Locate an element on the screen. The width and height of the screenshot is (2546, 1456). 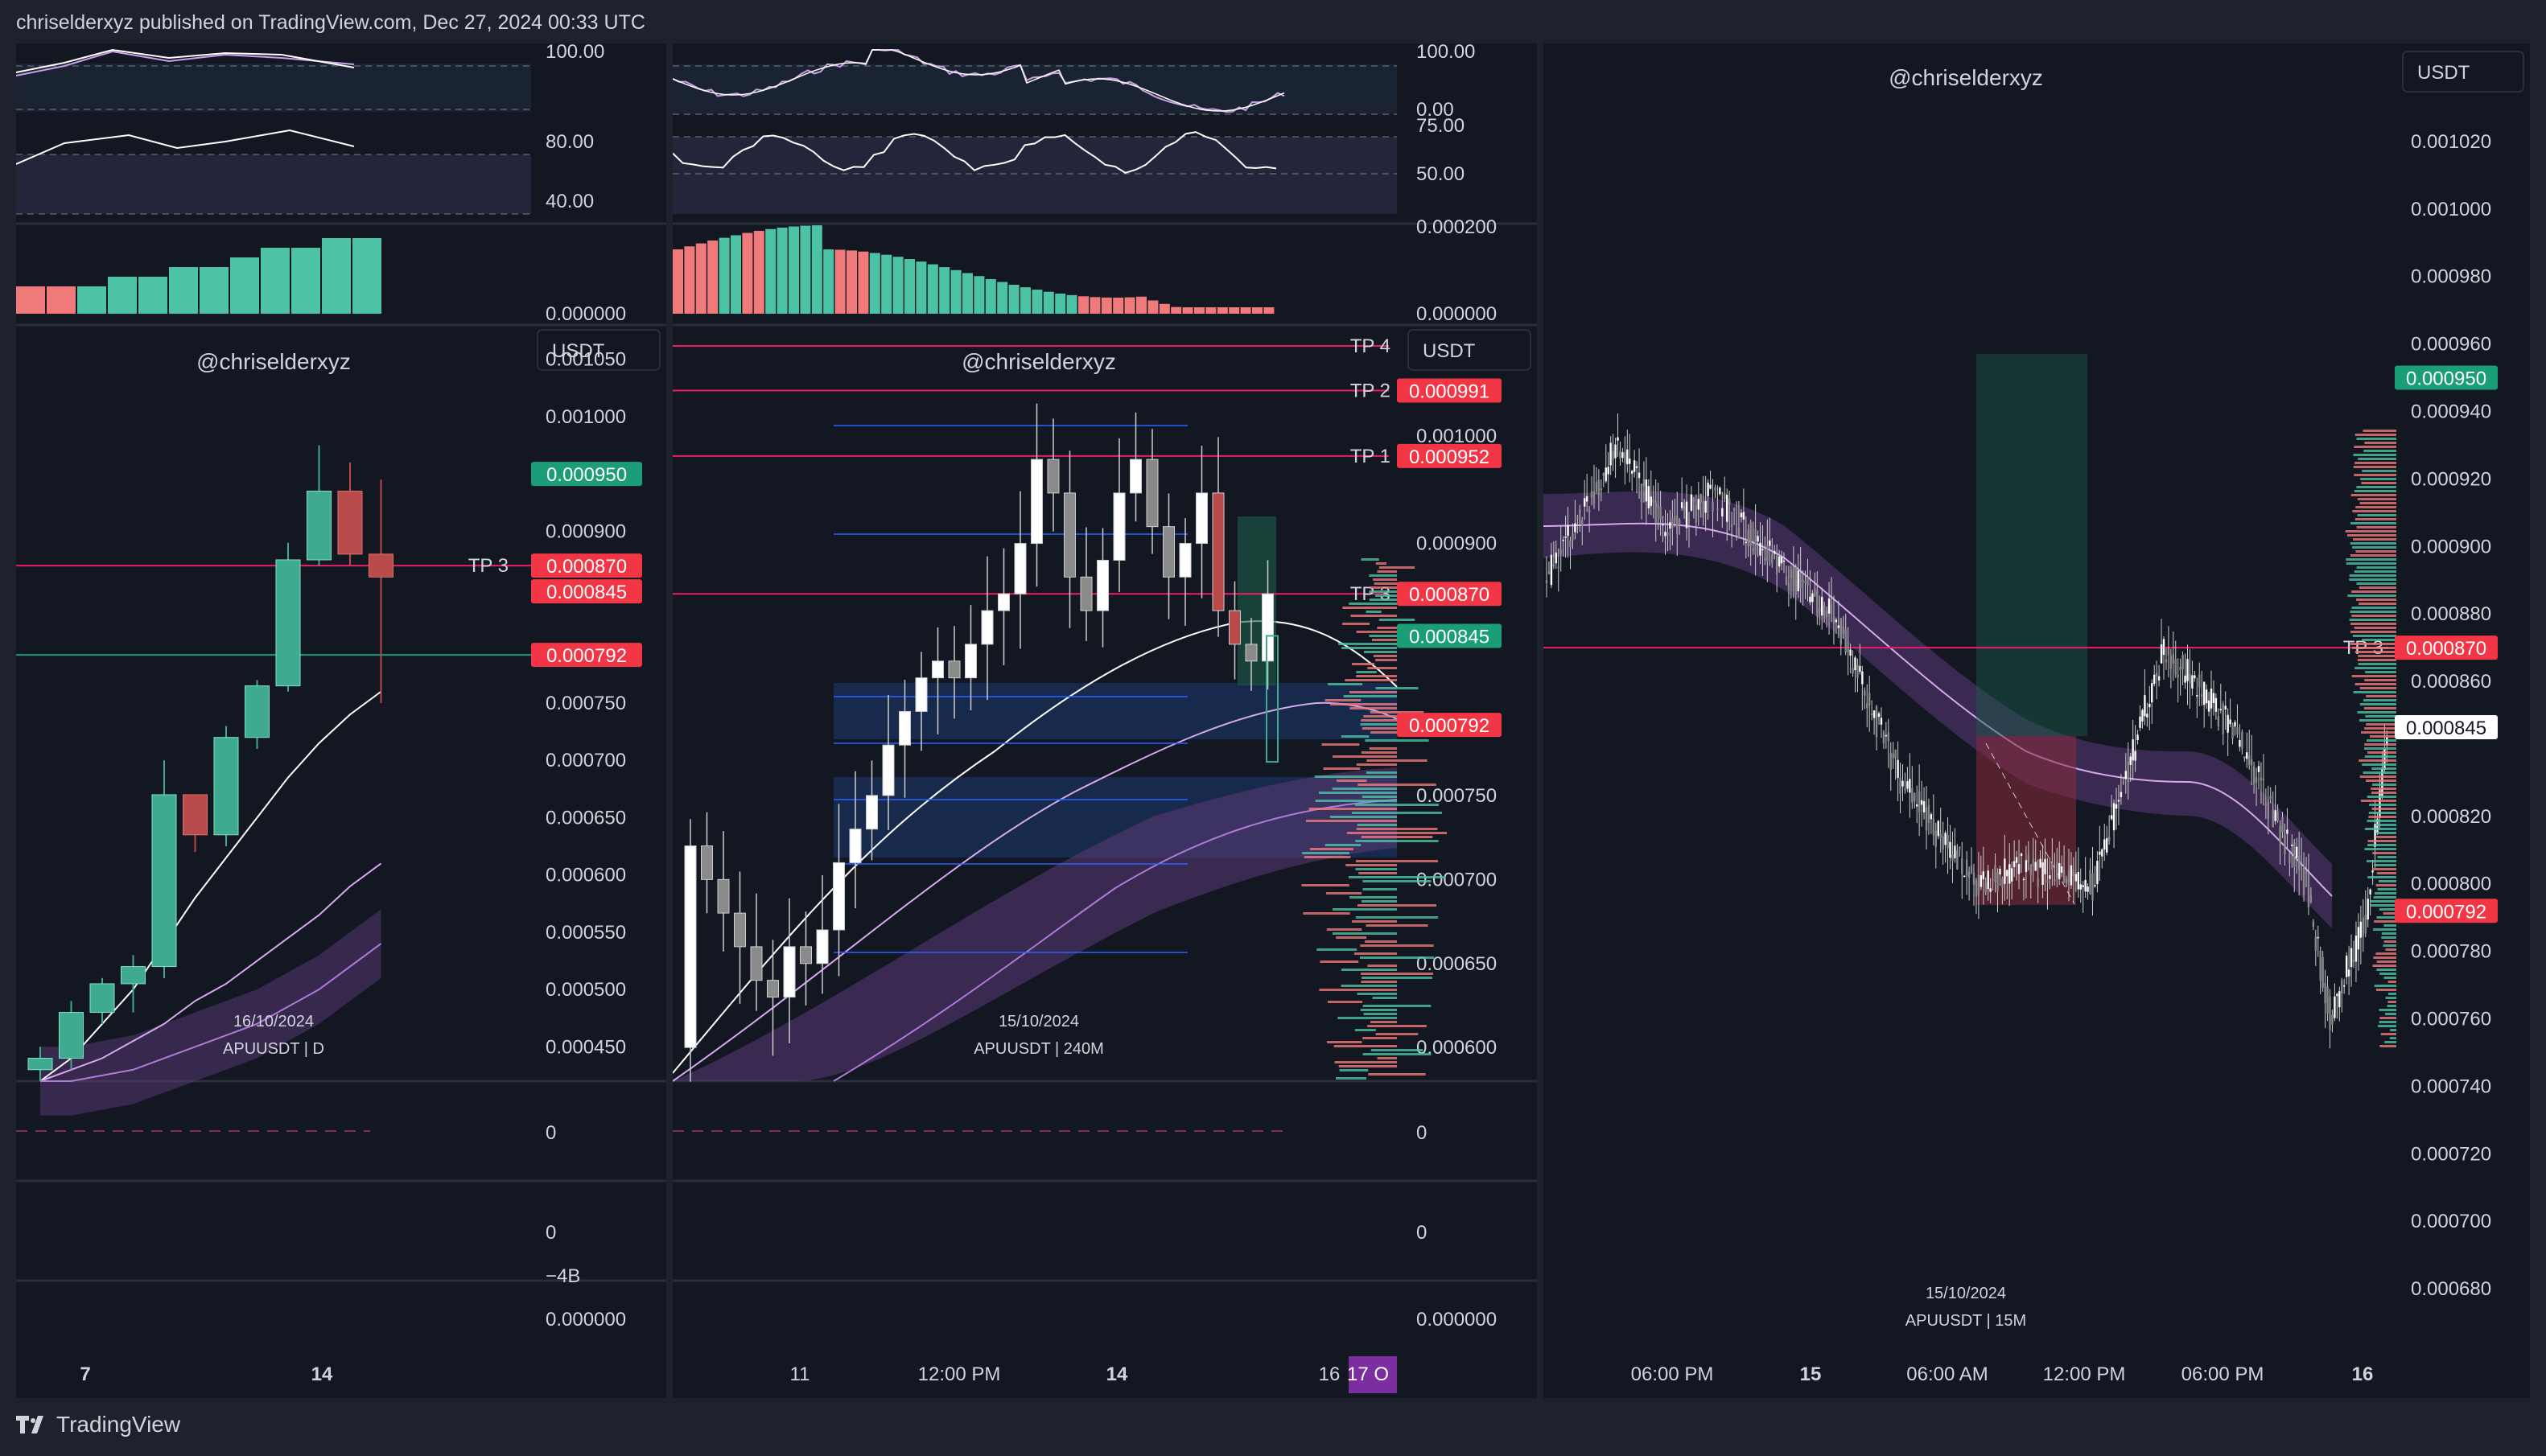
stoch-line is located at coordinates (185, 147).